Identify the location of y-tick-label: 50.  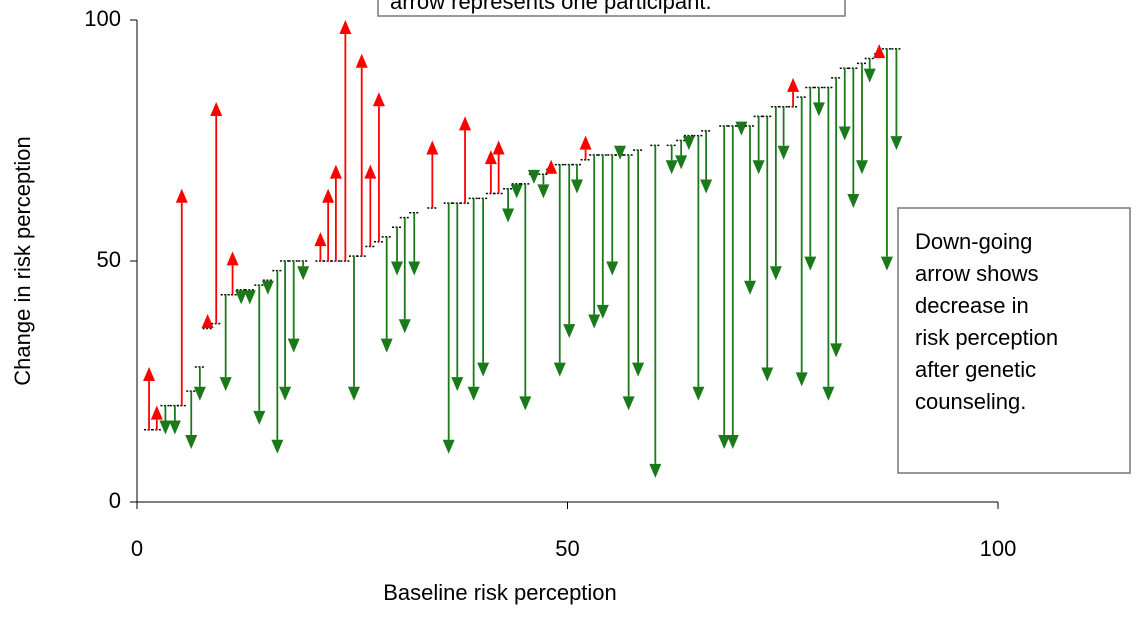
(109, 259).